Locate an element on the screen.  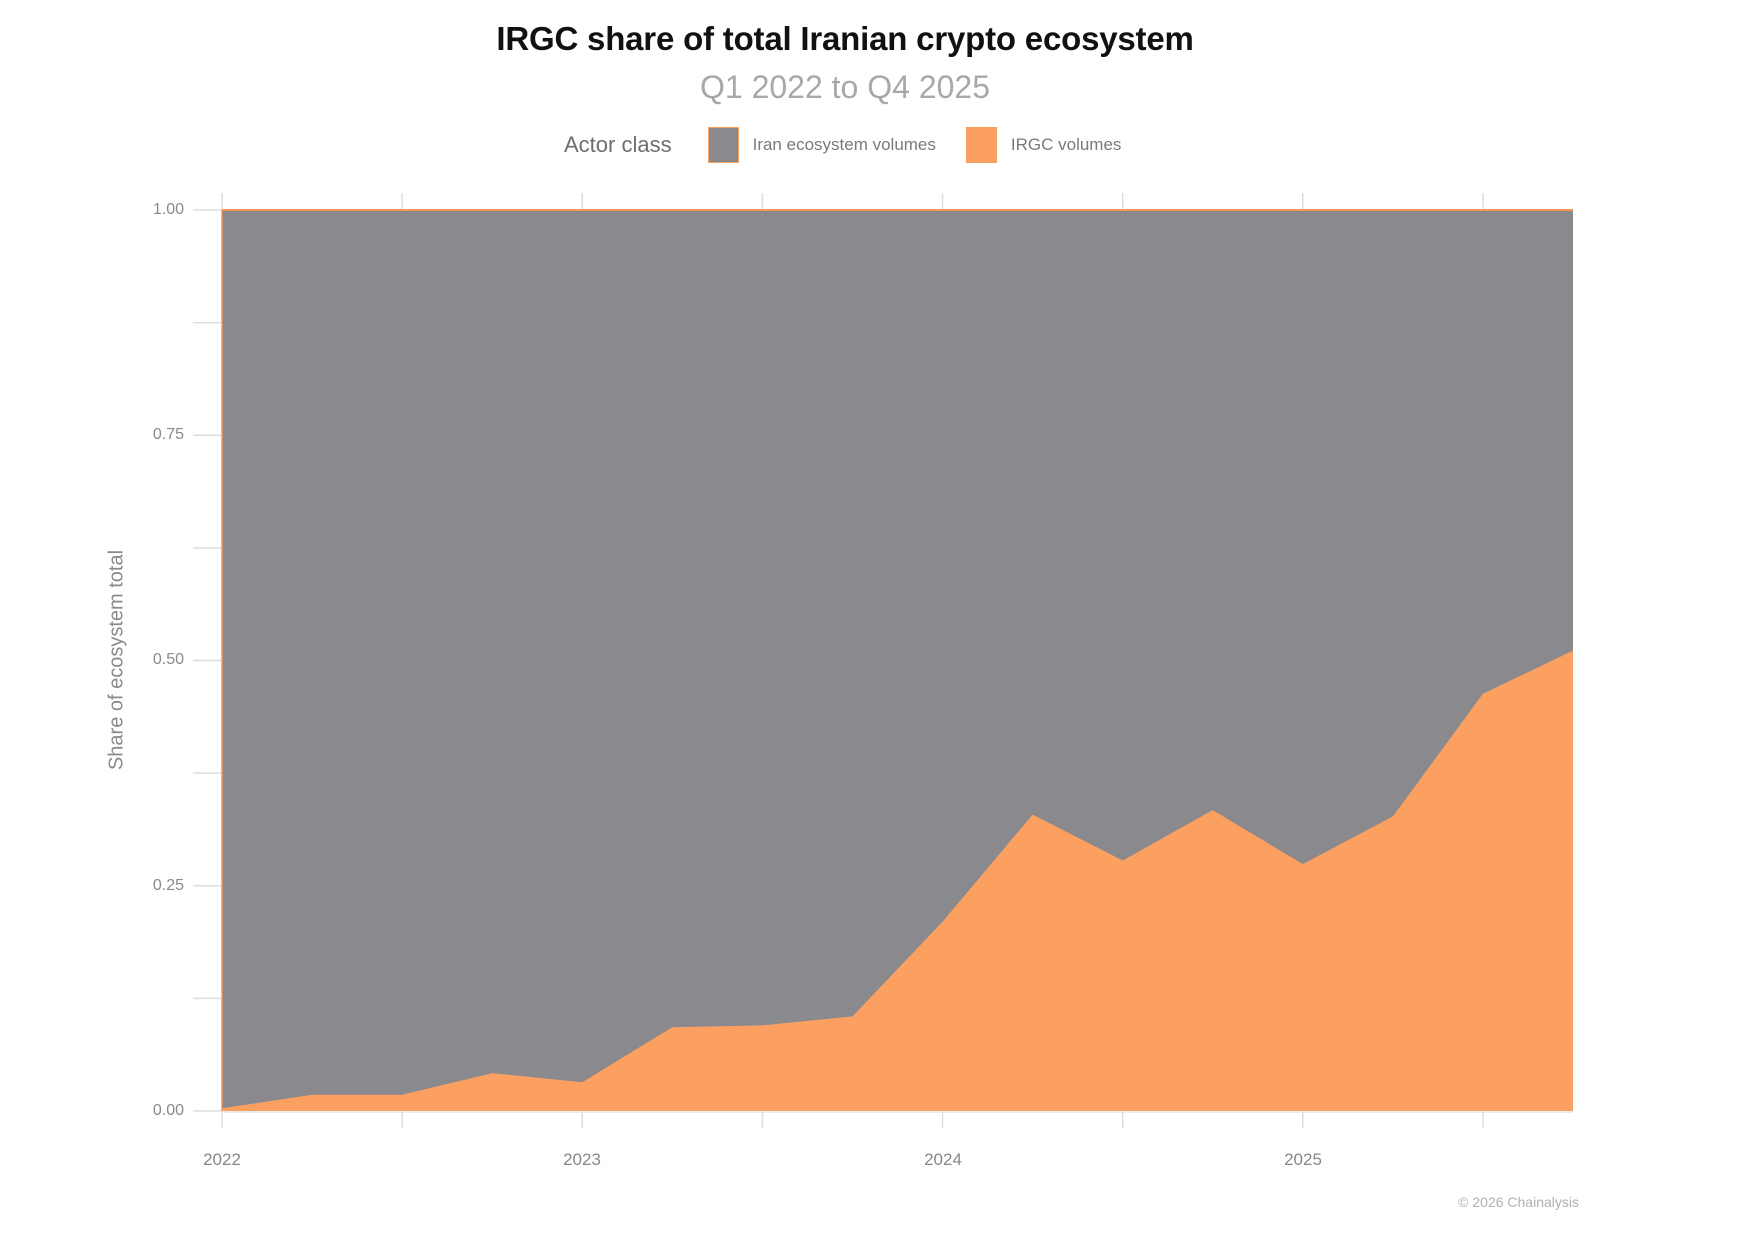
y-tick-label: 1.00 is located at coordinates (168, 209).